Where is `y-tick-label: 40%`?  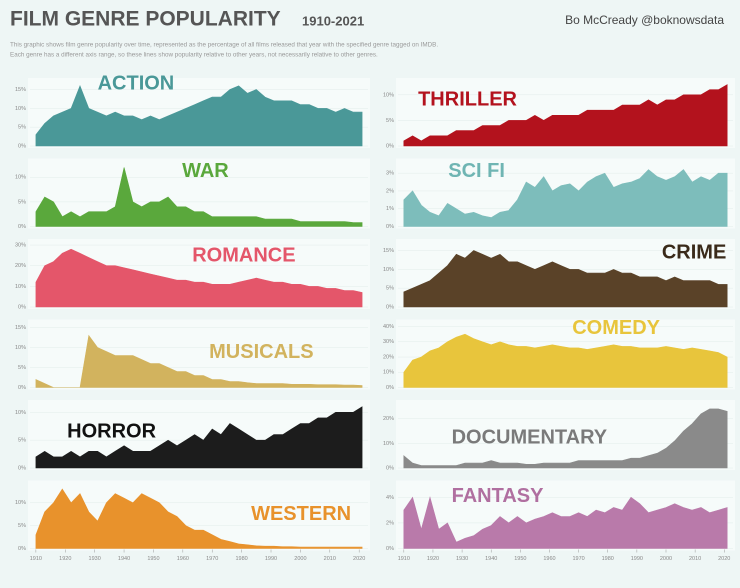
y-tick-label: 40% is located at coordinates (388, 327).